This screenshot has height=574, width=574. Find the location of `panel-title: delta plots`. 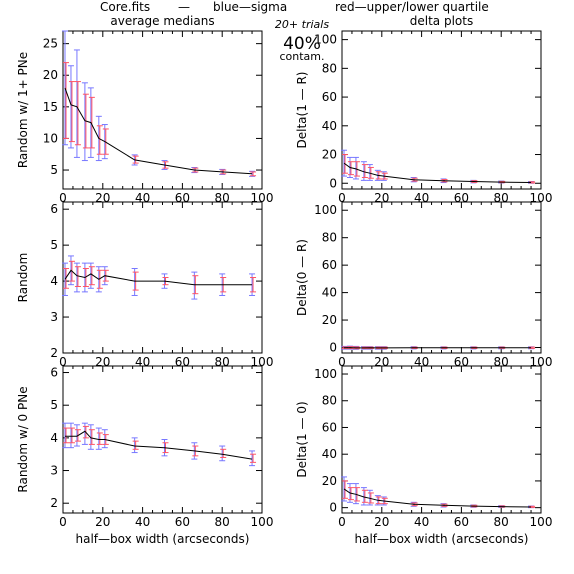

panel-title: delta plots is located at coordinates (441, 21).